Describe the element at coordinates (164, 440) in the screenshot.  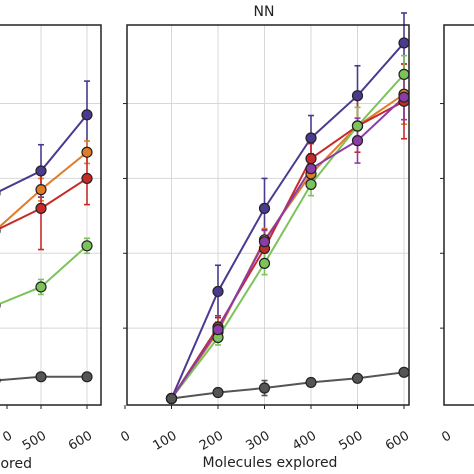
I see `x-tick-label: 100` at that location.